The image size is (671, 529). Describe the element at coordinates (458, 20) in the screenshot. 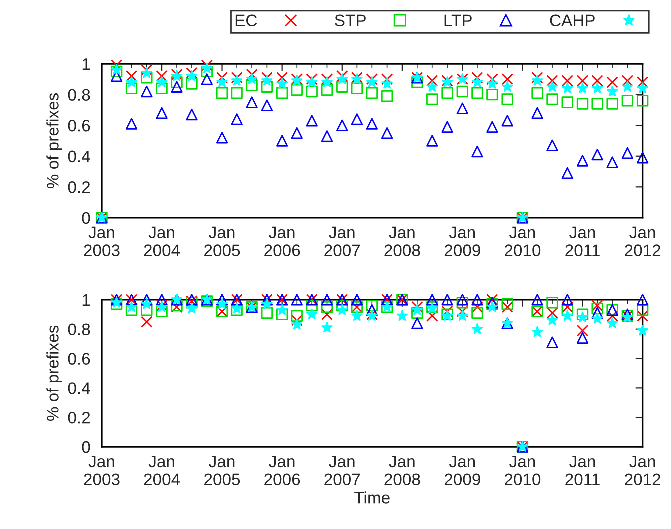

I see `legend-label: LTP` at that location.